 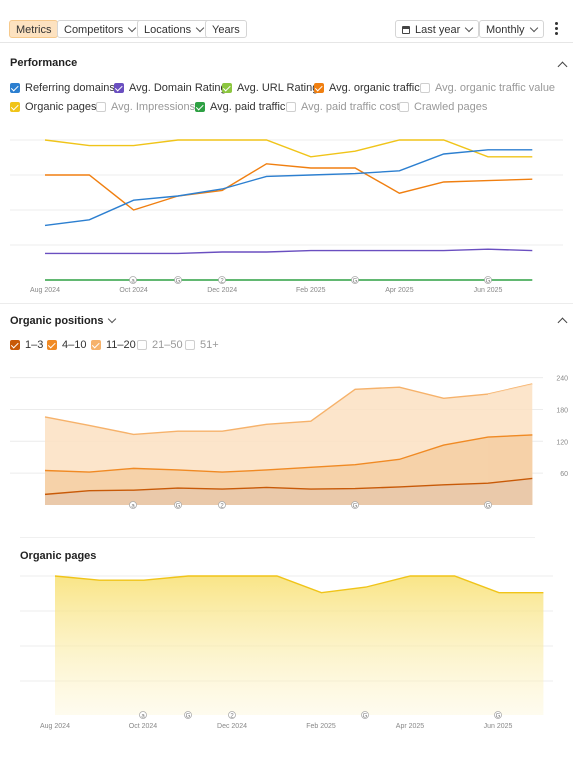 What do you see at coordinates (94, 30) in the screenshot?
I see `tab-competitors-label: Competitors` at bounding box center [94, 30].